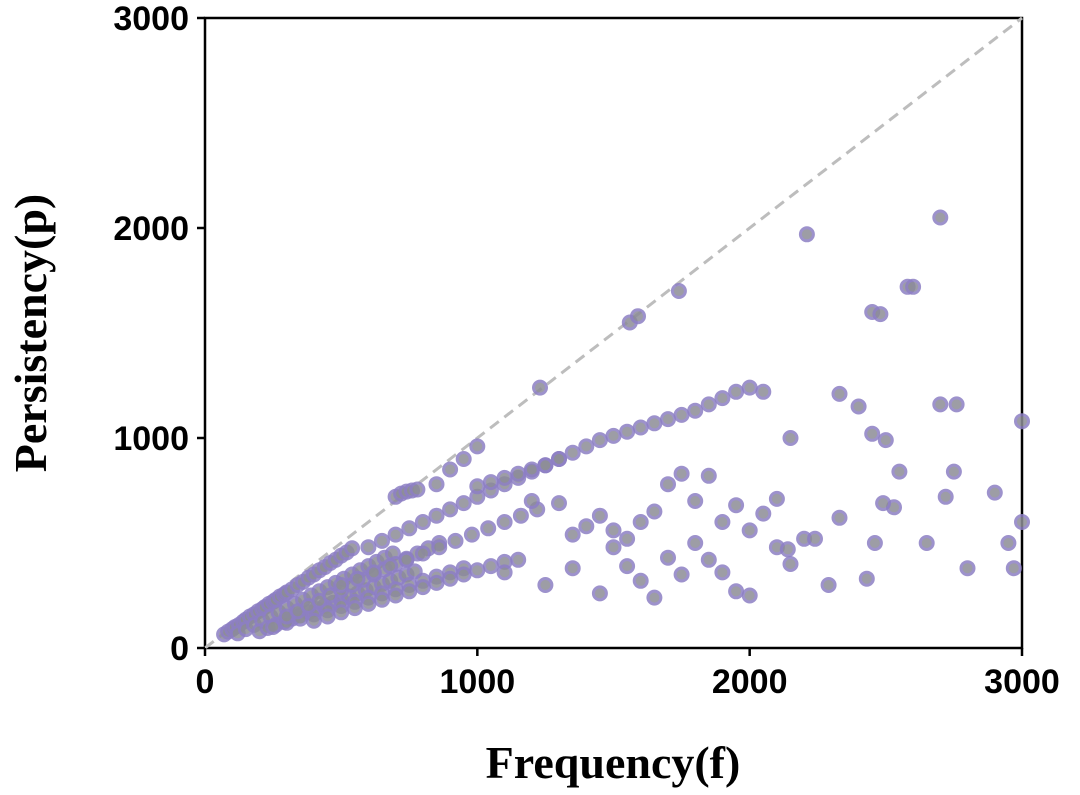 This screenshot has height=795, width=1080. I want to click on y-tick-label: 3000, so click(151, 19).